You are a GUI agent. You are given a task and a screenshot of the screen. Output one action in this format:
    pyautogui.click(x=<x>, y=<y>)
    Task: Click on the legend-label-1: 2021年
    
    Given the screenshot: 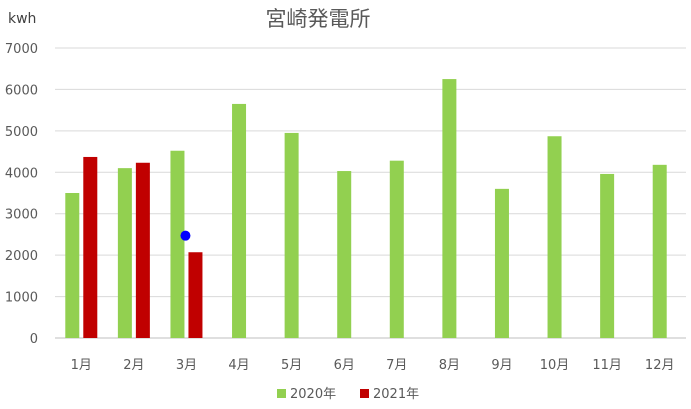 What is the action you would take?
    pyautogui.click(x=396, y=394)
    